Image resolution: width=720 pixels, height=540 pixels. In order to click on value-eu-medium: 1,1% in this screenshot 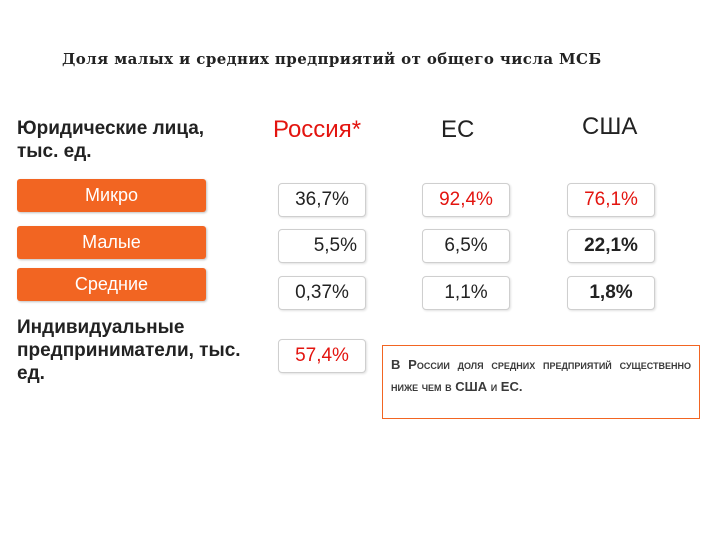, I will do `click(466, 293)`.